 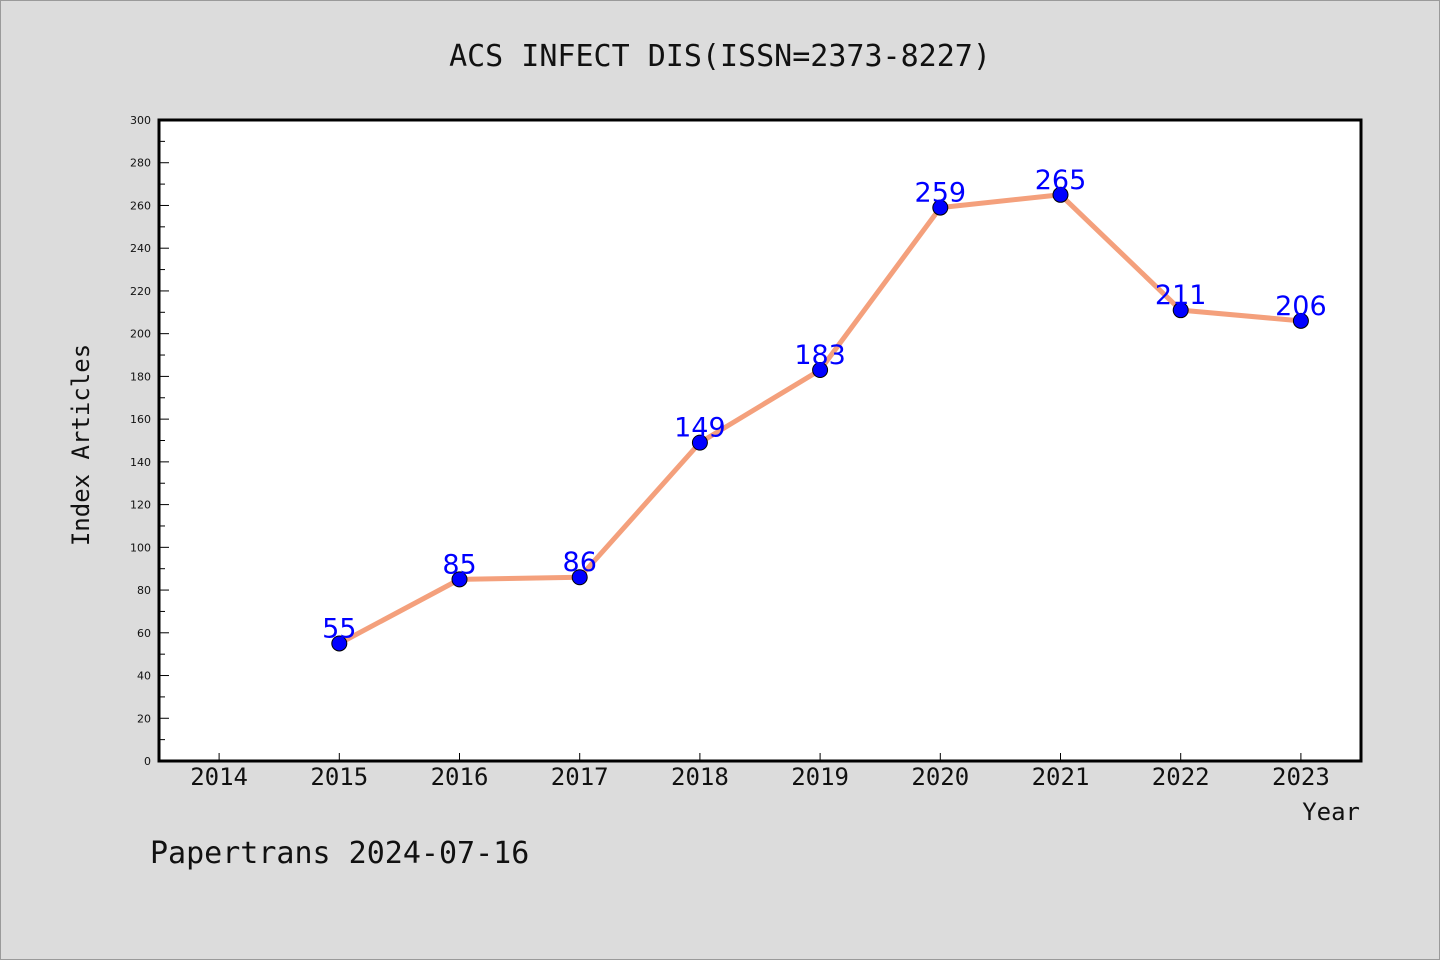 I want to click on x-tick-label: 2017, so click(x=580, y=777).